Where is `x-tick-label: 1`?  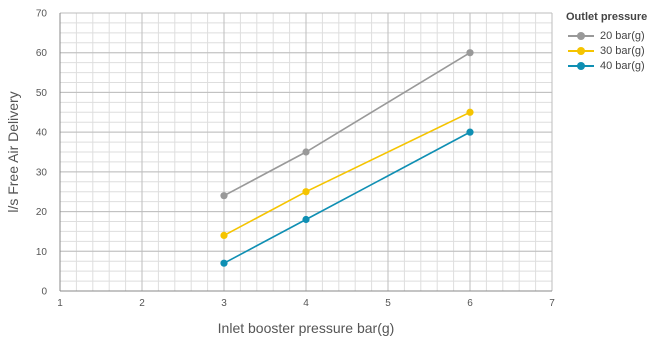 x-tick-label: 1 is located at coordinates (60, 303).